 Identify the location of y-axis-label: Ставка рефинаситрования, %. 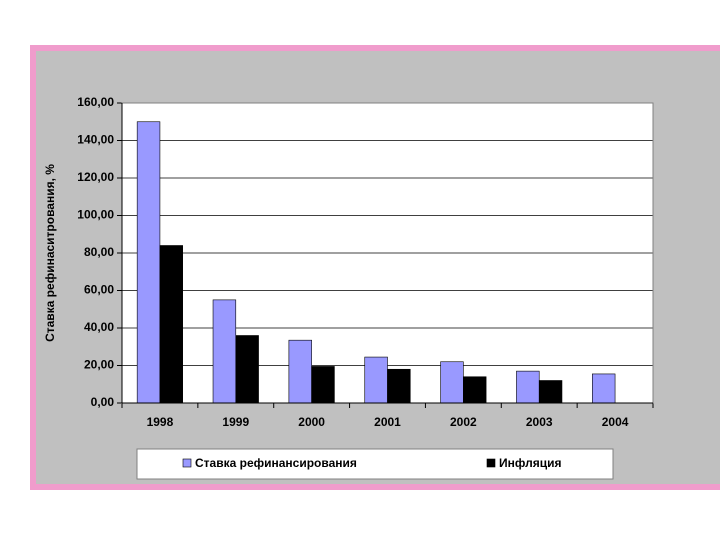
(50, 253).